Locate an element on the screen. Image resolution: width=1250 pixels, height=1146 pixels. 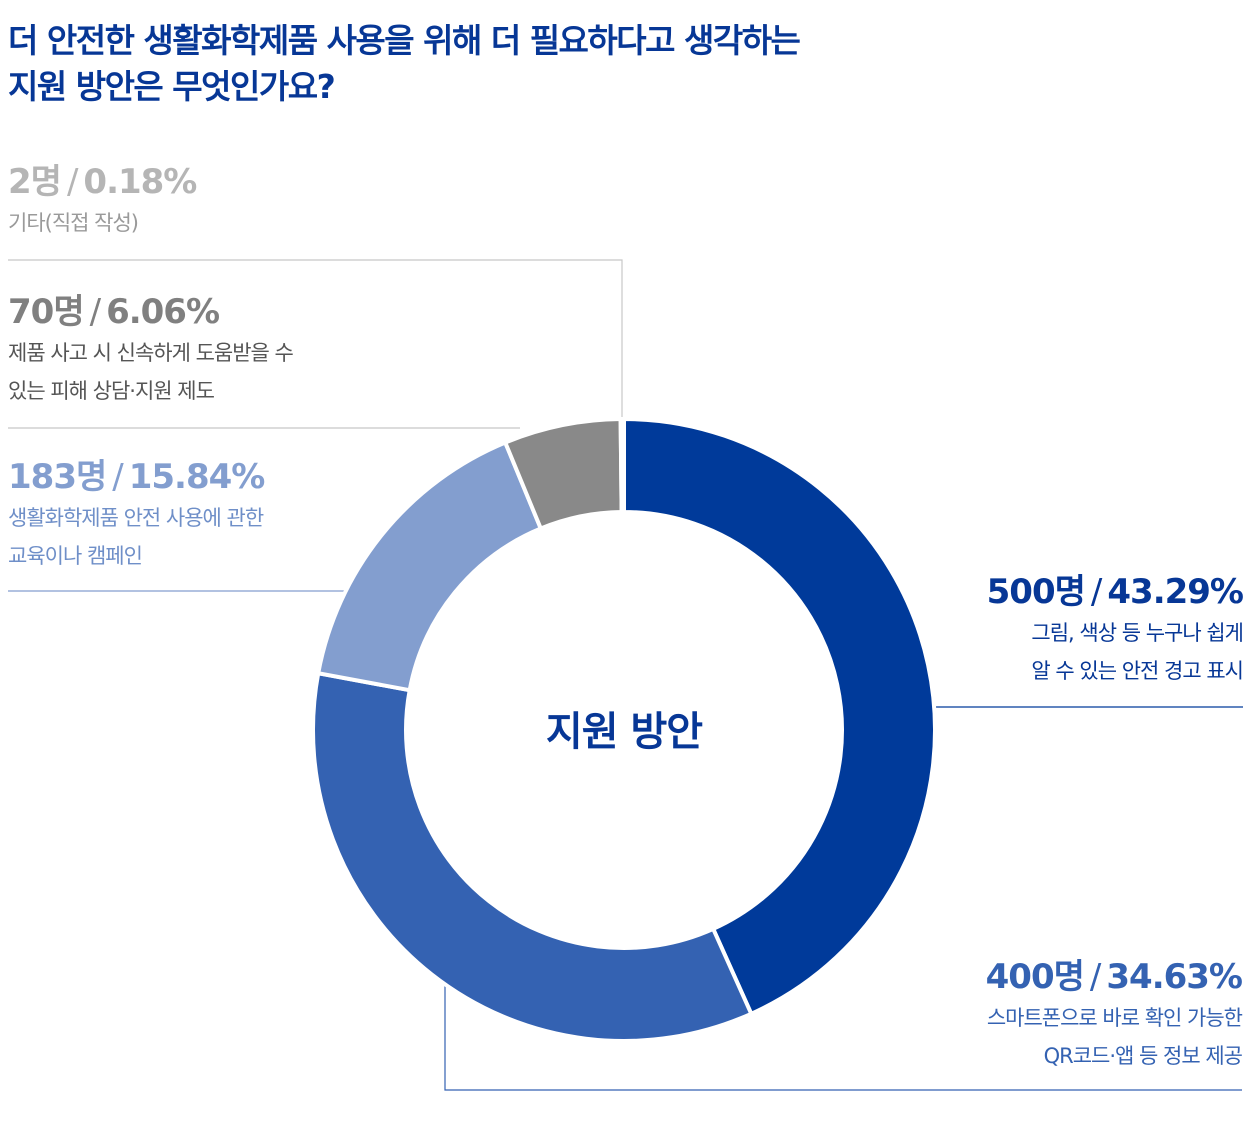
desc-70-line-2: 있는 피해 상담·지원 제도 is located at coordinates (111, 391).